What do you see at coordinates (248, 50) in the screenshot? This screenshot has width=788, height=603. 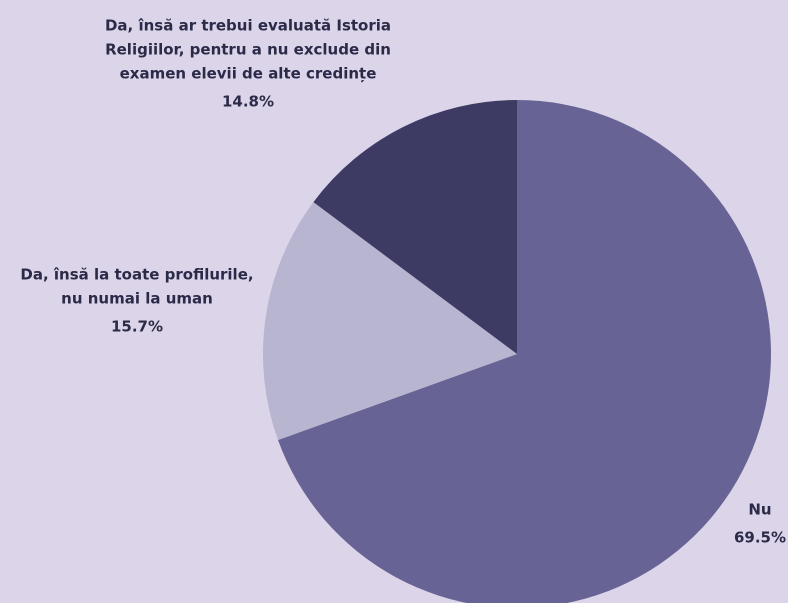 I see `slice-label: Religiilor, pentru a nu exclude din` at bounding box center [248, 50].